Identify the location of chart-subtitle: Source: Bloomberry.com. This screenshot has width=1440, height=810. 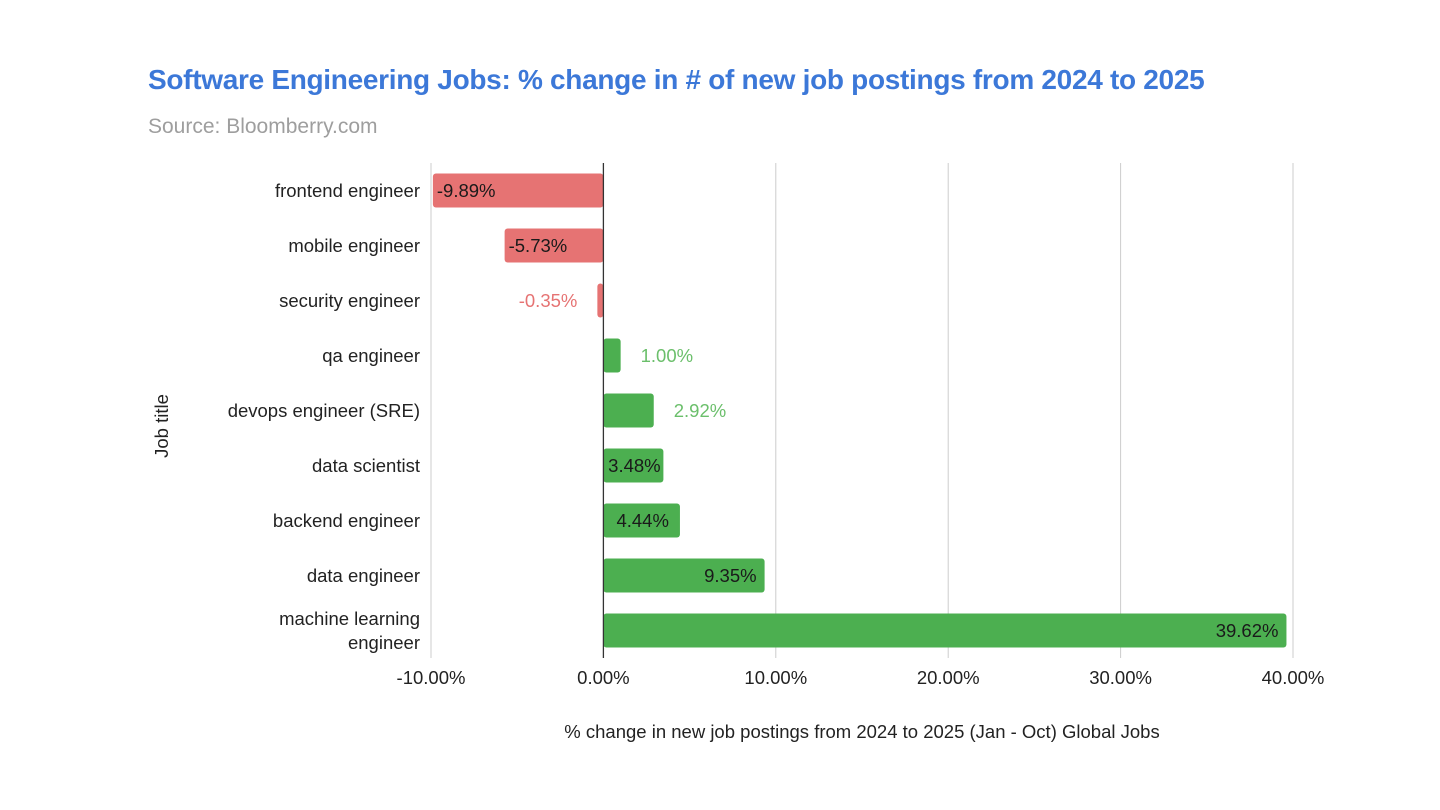
(263, 126).